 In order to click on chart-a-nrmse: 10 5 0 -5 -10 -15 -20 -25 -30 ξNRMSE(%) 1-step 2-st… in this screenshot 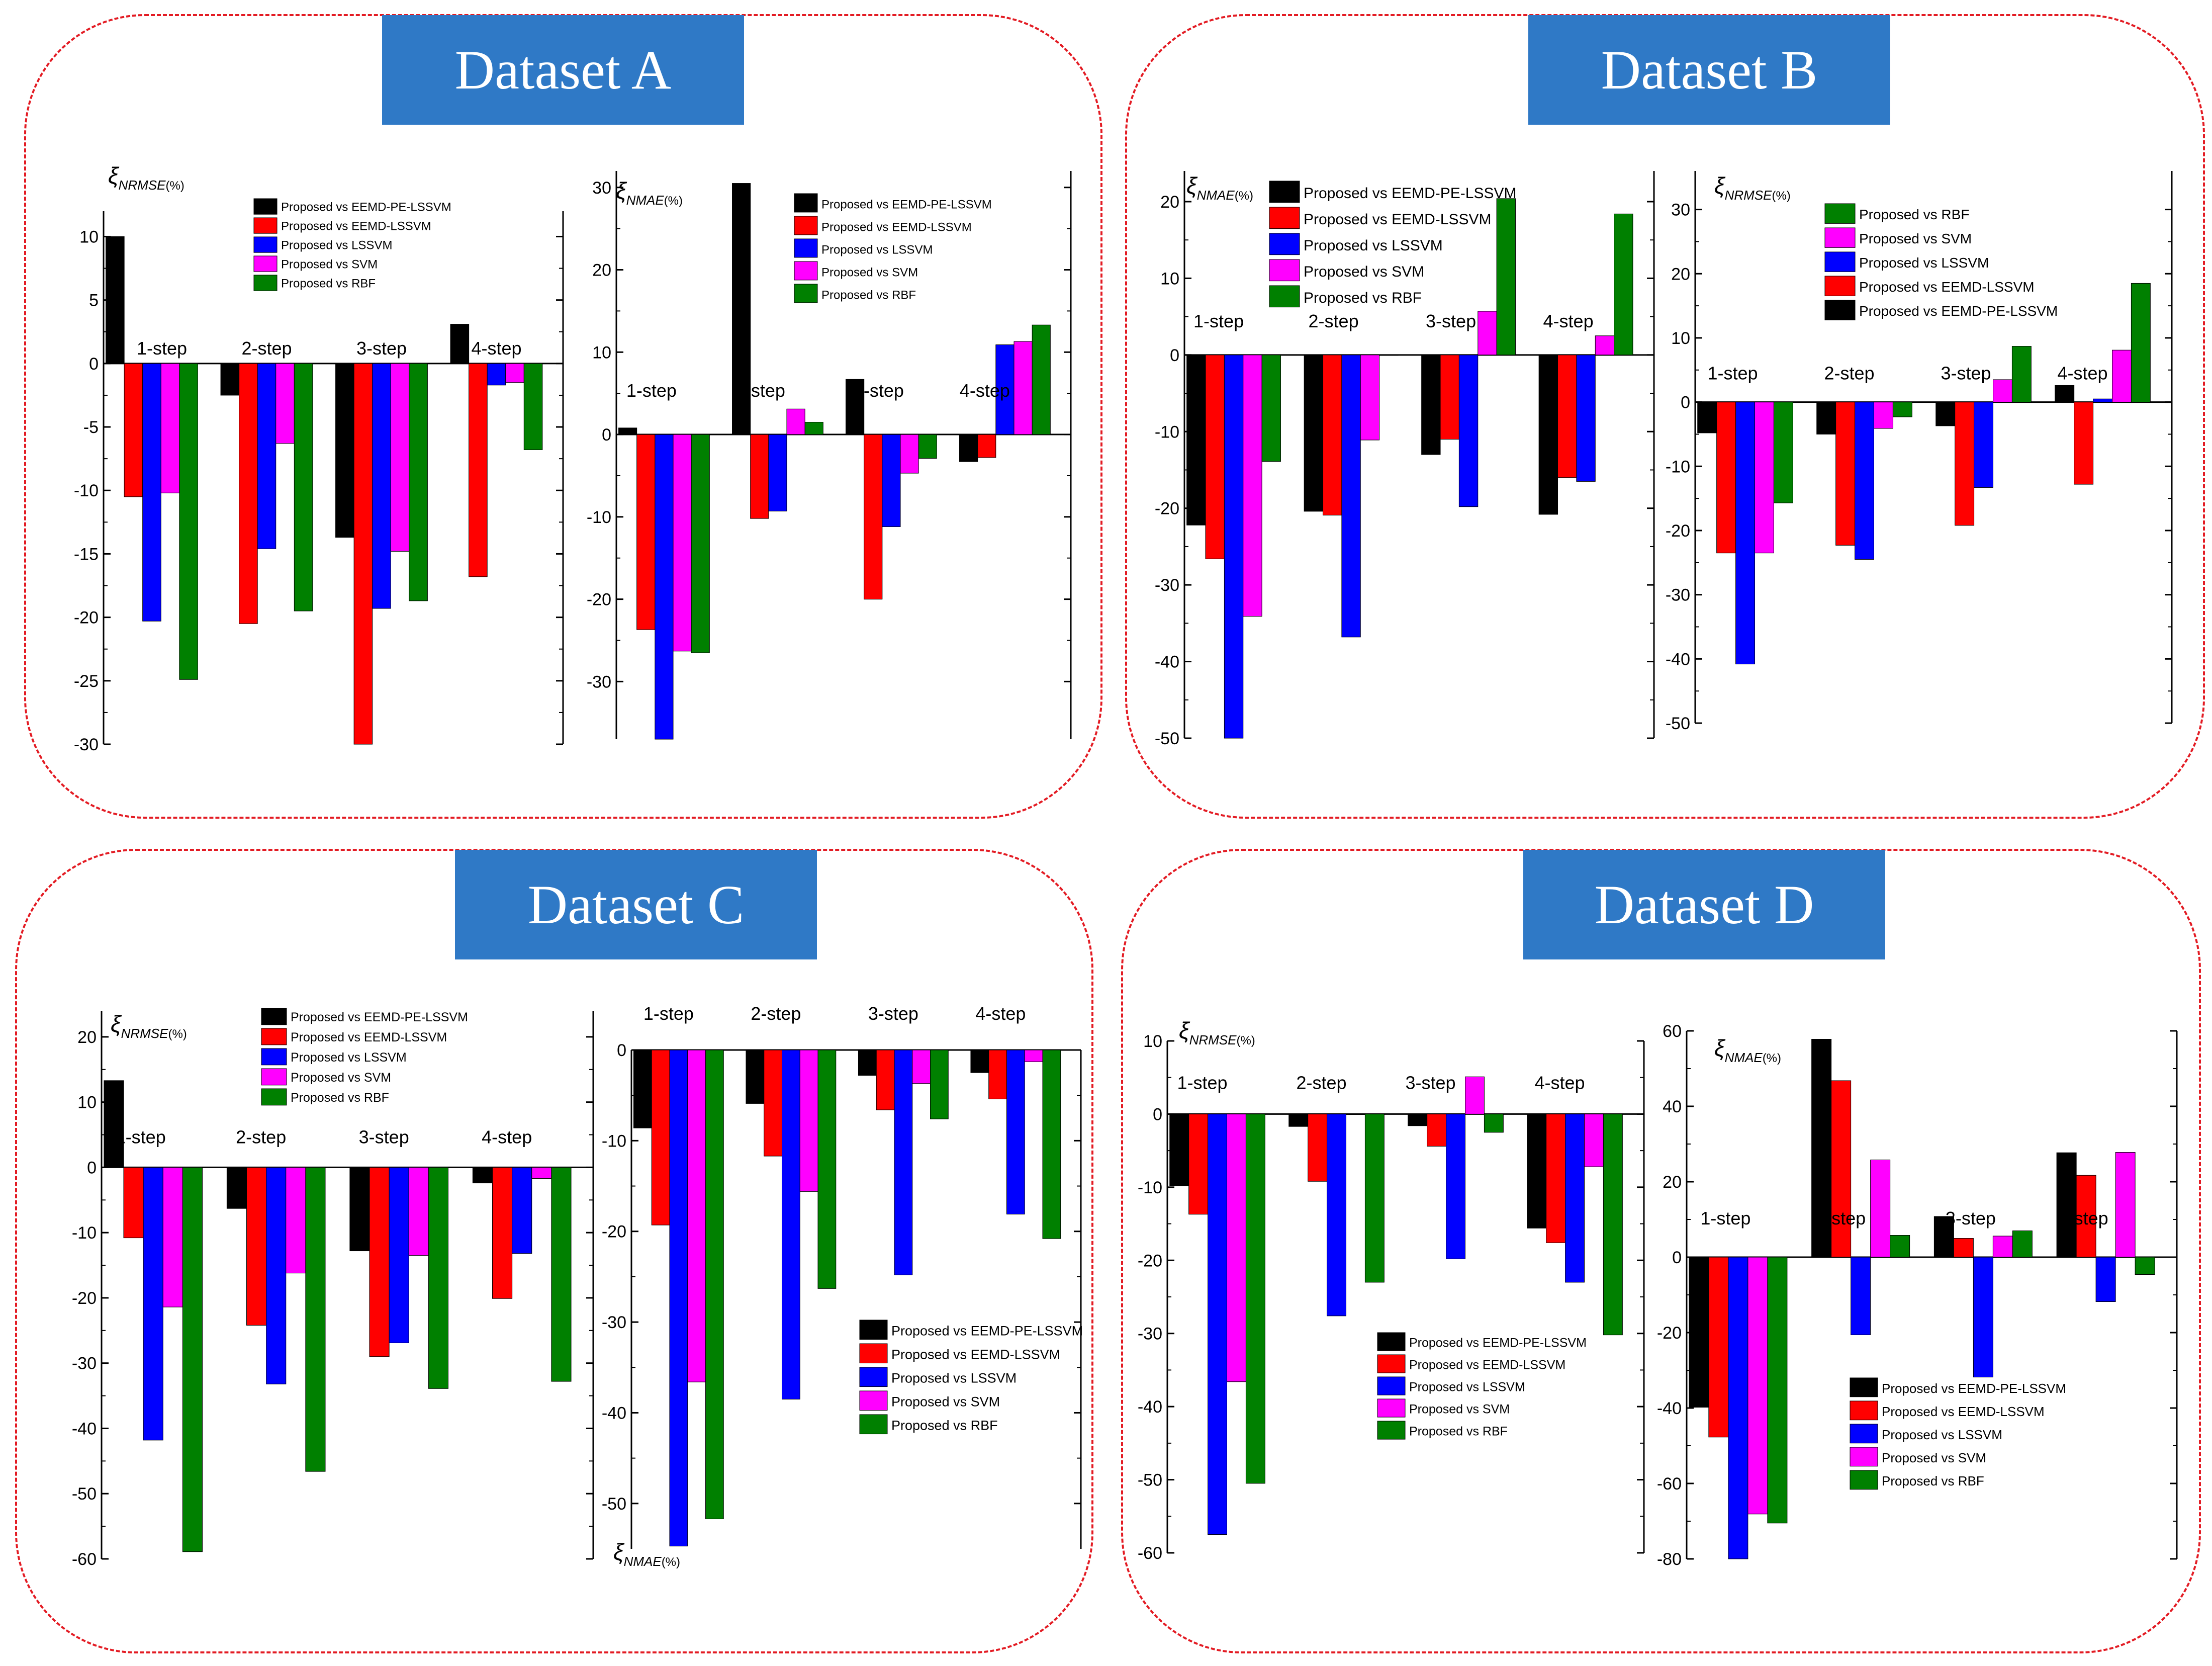, I will do `click(319, 458)`.